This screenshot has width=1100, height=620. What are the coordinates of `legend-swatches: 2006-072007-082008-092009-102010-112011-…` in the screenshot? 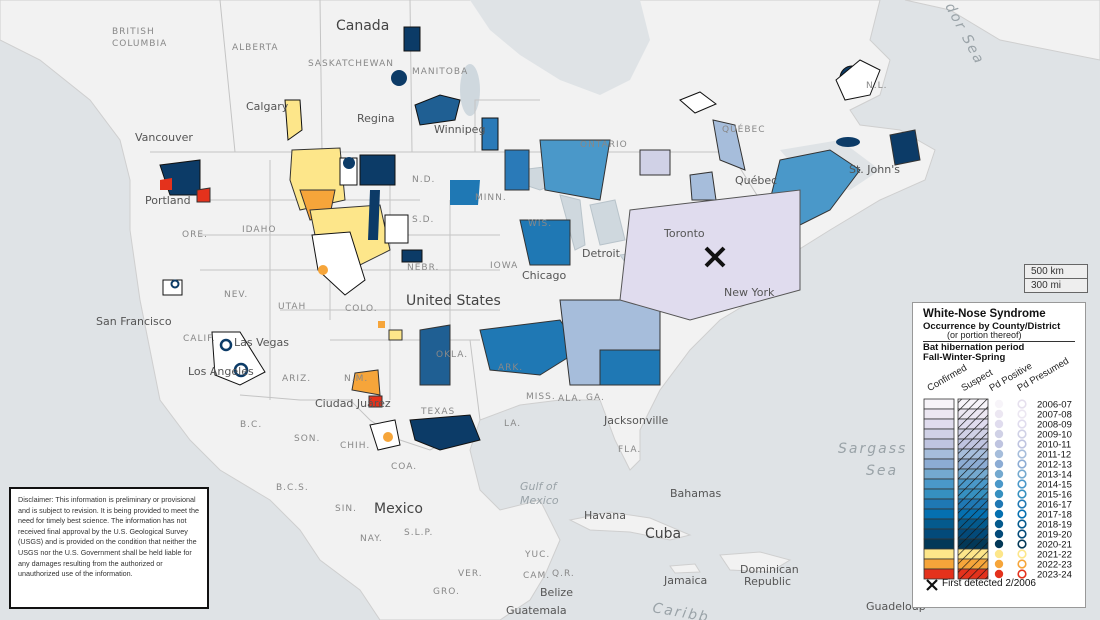 It's located at (997, 494).